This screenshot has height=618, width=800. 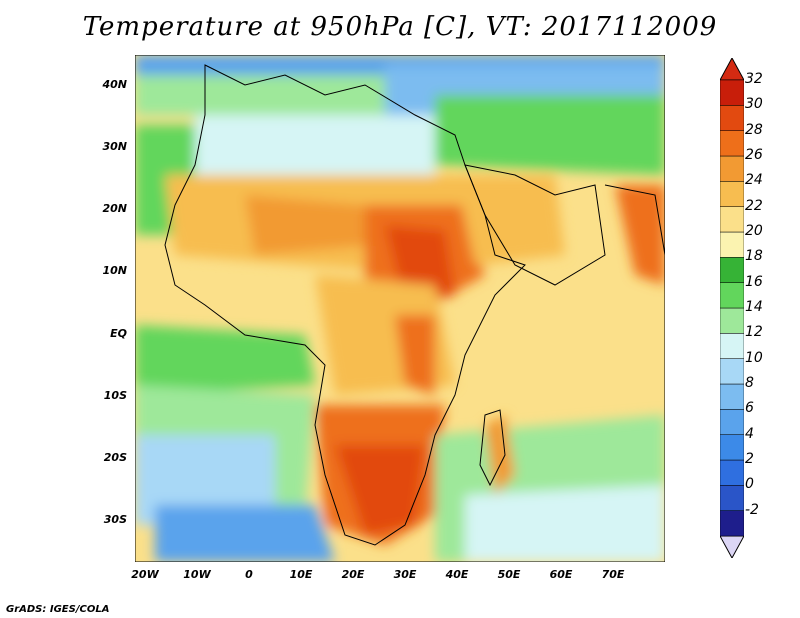 I want to click on lon-label-20w: 20W, so click(x=145, y=574).